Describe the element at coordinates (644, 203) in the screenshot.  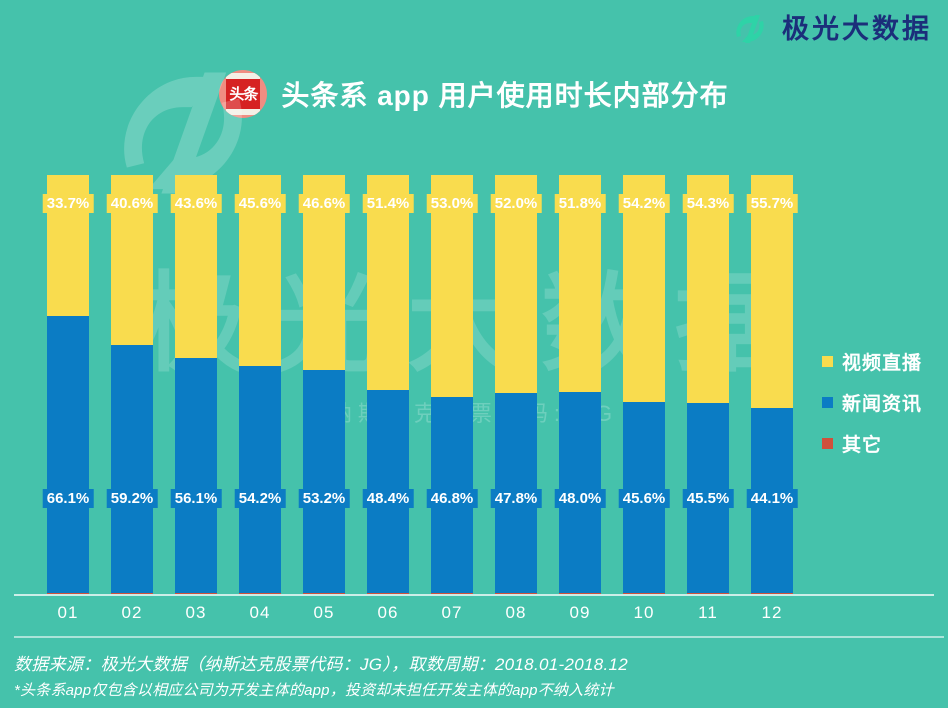
I see `bar-value-label-video: 54.2%` at that location.